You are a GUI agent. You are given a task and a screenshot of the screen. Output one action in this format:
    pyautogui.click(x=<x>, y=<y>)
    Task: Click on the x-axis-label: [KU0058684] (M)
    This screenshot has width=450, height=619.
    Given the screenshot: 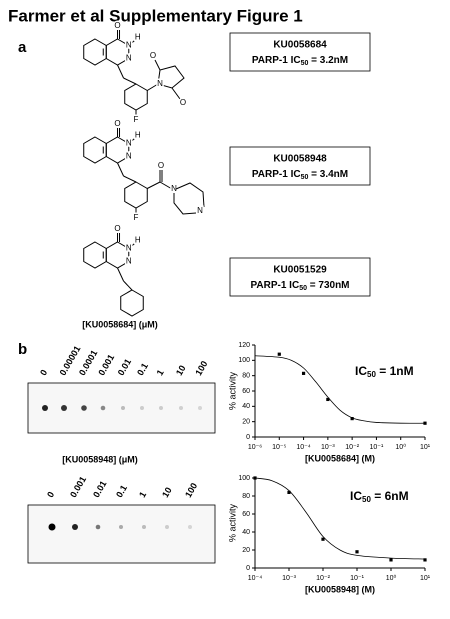 What is the action you would take?
    pyautogui.click(x=340, y=458)
    